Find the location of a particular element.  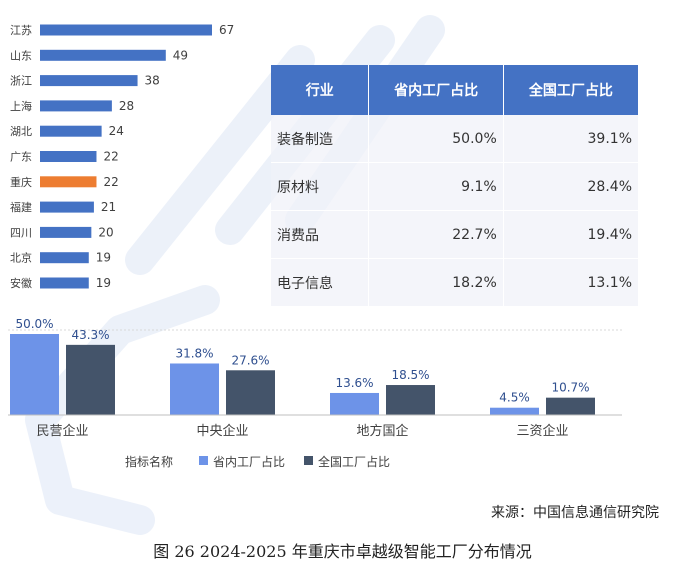

province-value-label: 28 is located at coordinates (126, 106).